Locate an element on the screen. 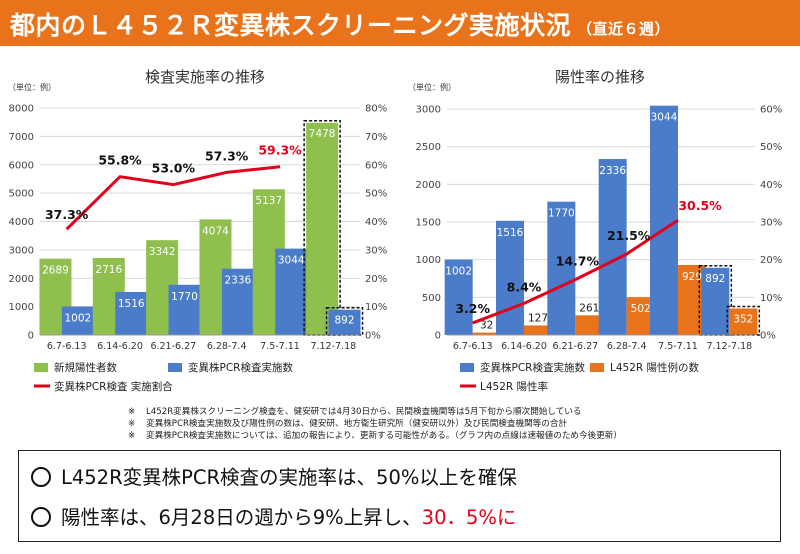 The image size is (800, 554). bar-value-label: 32 is located at coordinates (486, 326).